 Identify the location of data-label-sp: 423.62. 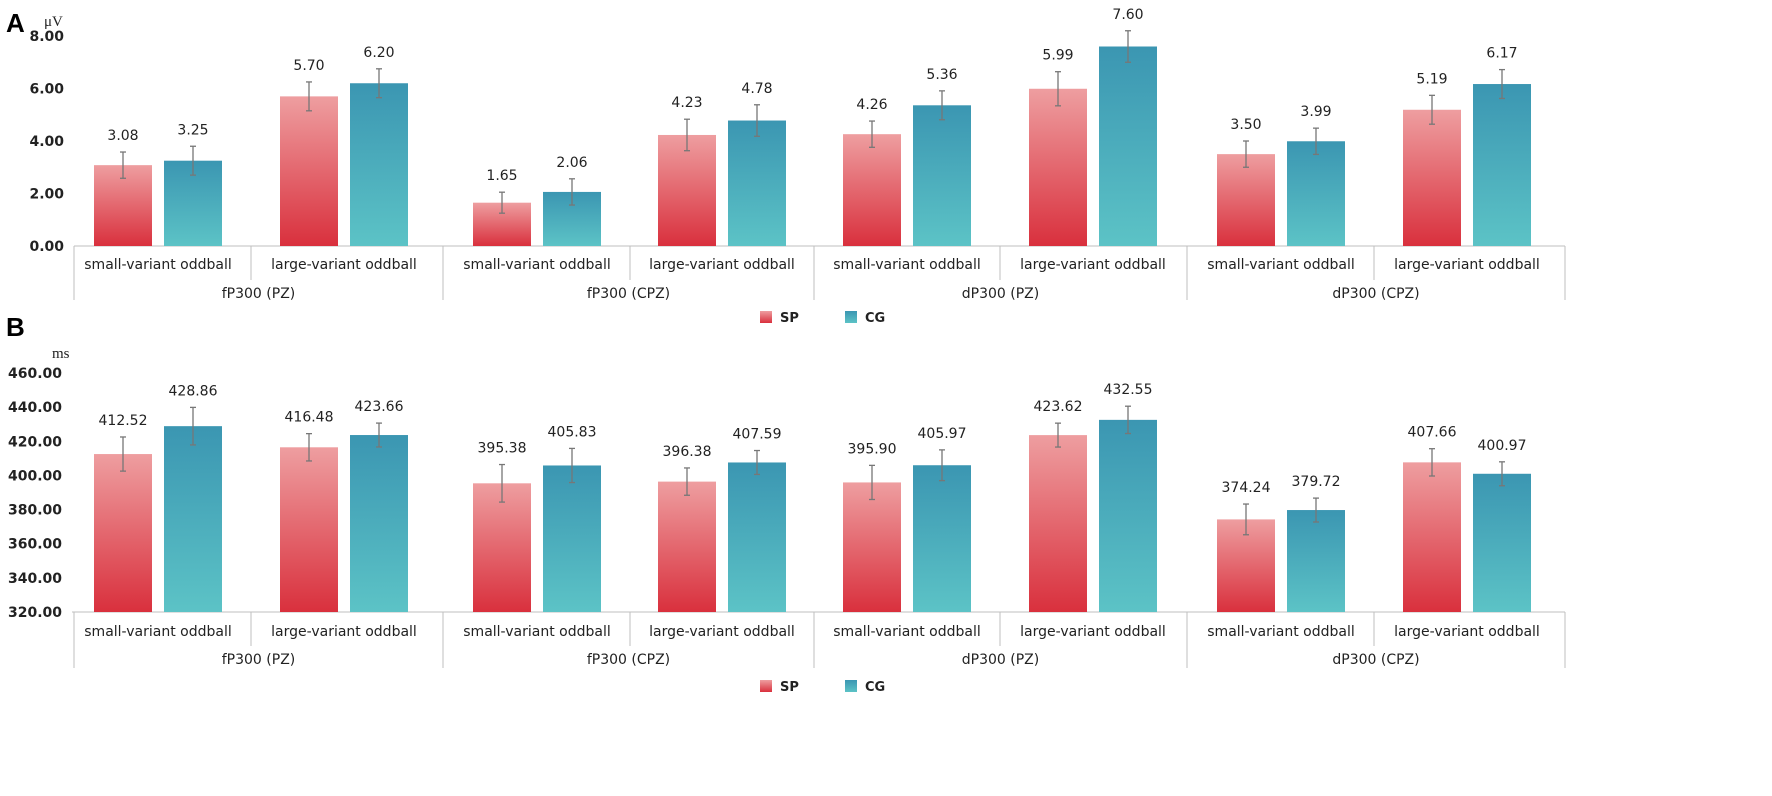
(1058, 407).